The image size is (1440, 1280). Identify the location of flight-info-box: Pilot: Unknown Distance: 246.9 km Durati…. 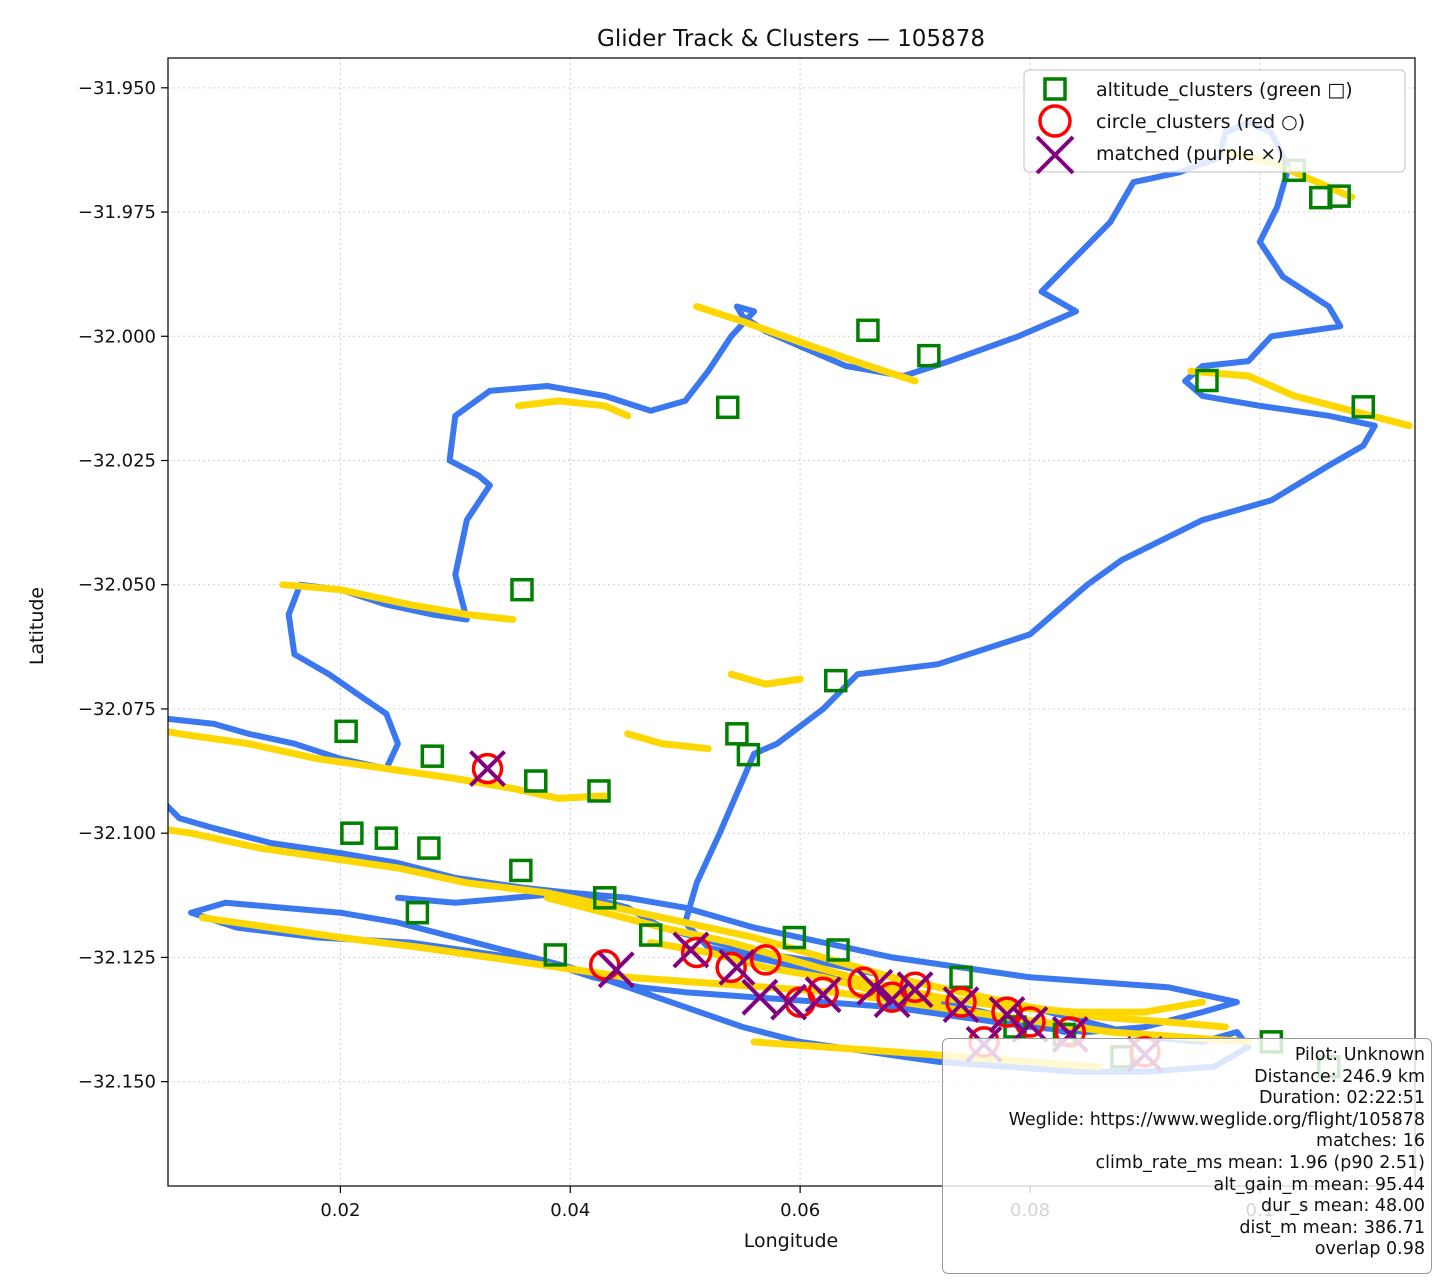
(1187, 1156).